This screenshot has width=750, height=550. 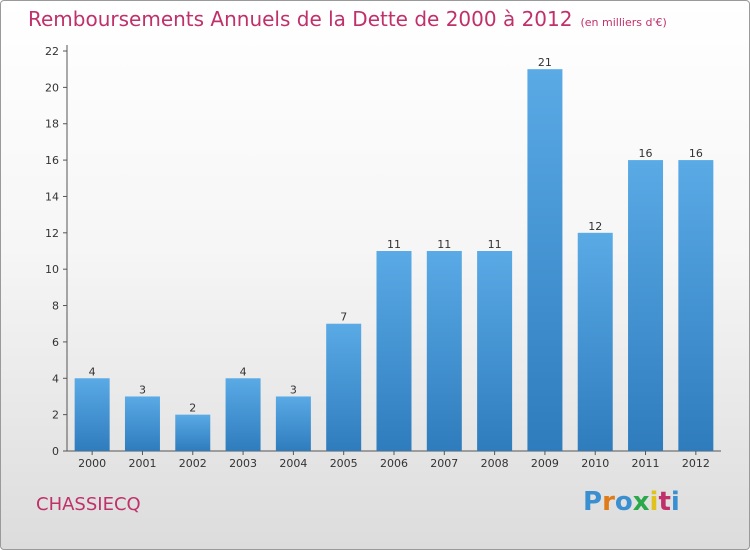 What do you see at coordinates (52, 160) in the screenshot?
I see `y-tick-label: 16` at bounding box center [52, 160].